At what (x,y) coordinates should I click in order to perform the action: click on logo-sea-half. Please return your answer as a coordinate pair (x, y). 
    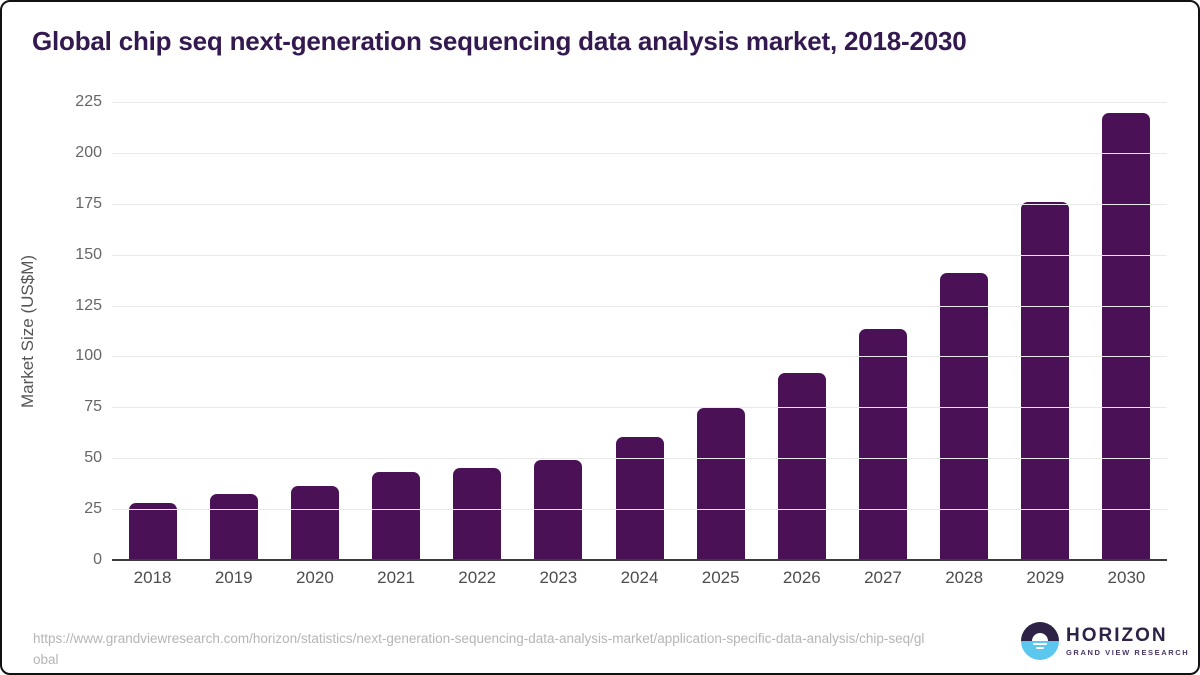
    Looking at the image, I should click on (1040, 650).